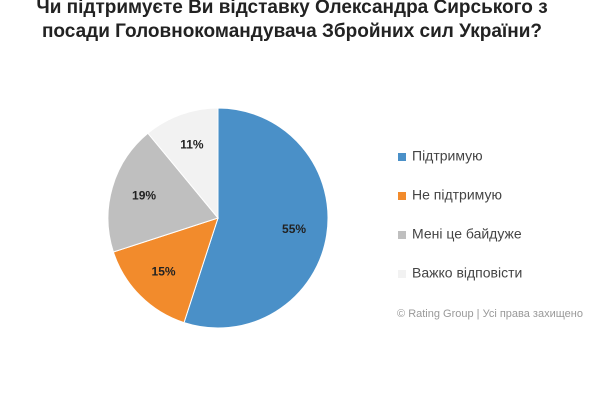 This screenshot has width=600, height=400. Describe the element at coordinates (144, 196) in the screenshot. I see `data-label: 19%` at that location.